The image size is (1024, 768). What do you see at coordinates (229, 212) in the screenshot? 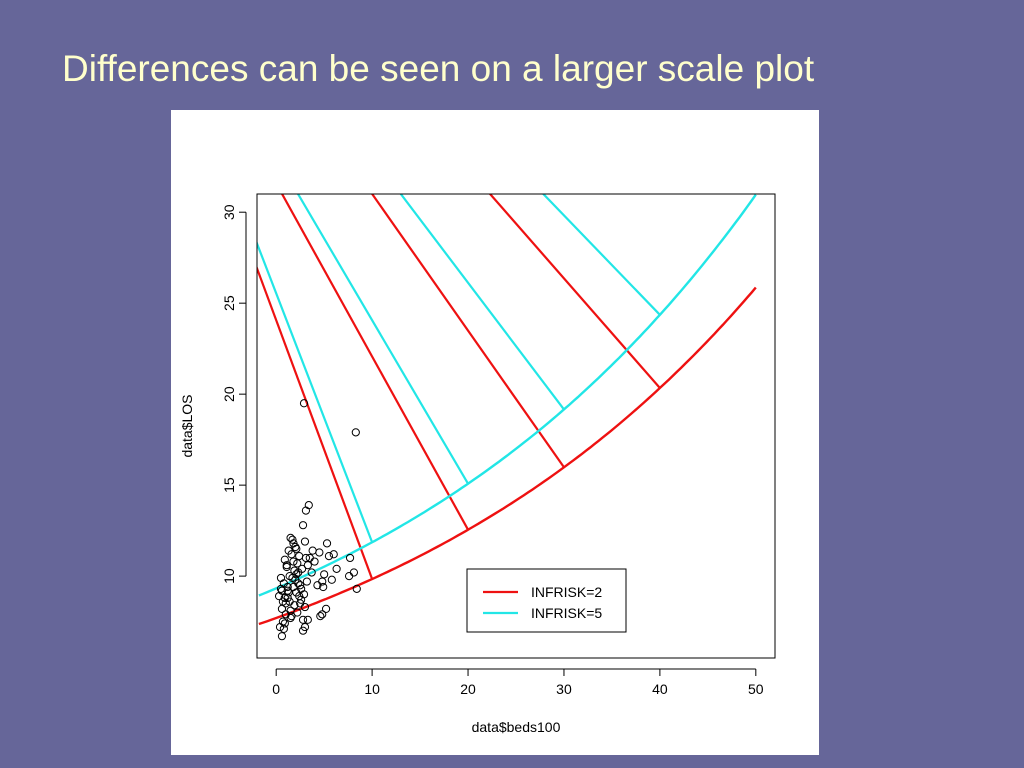
I see `y-tick-label: 30` at bounding box center [229, 212].